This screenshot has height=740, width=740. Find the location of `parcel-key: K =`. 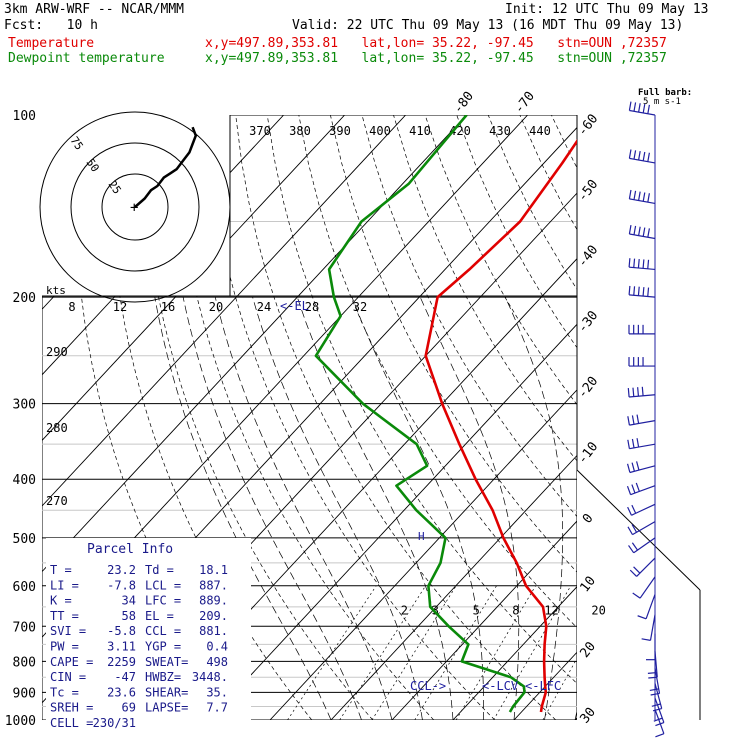

parcel-key: K = is located at coordinates (61, 601).